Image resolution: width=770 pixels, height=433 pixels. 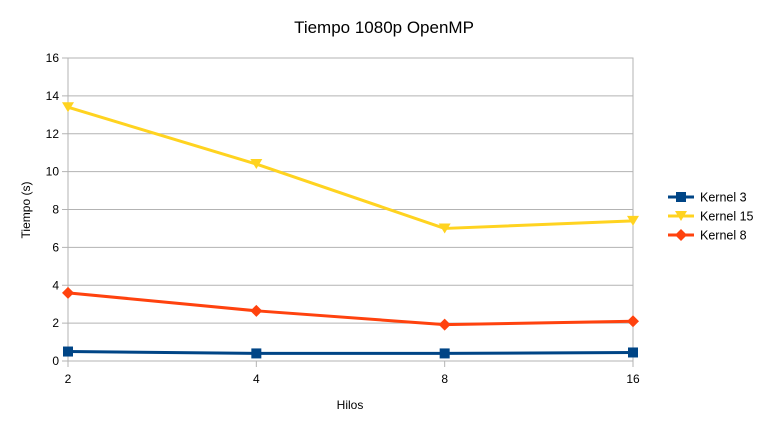 I want to click on x-tick-label: 4, so click(x=256, y=379).